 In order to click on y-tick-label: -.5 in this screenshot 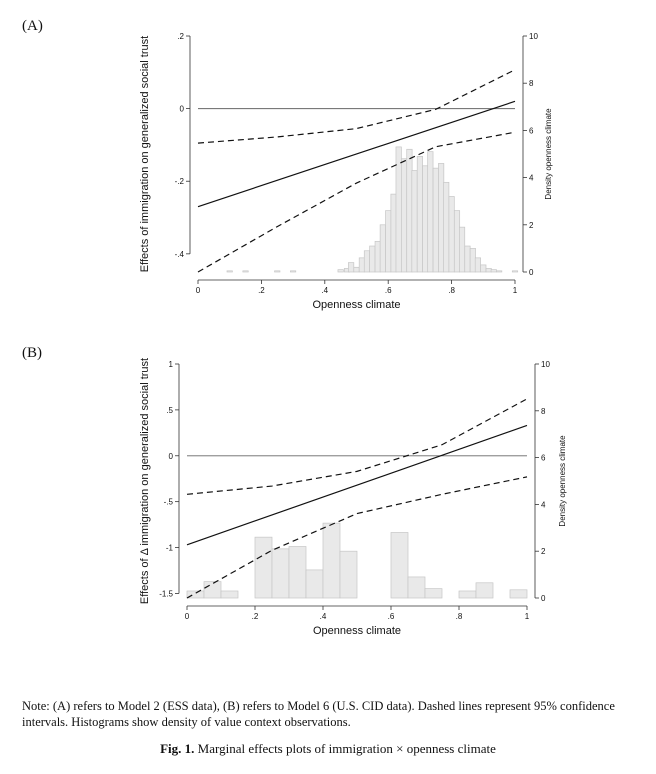, I will do `click(169, 502)`.